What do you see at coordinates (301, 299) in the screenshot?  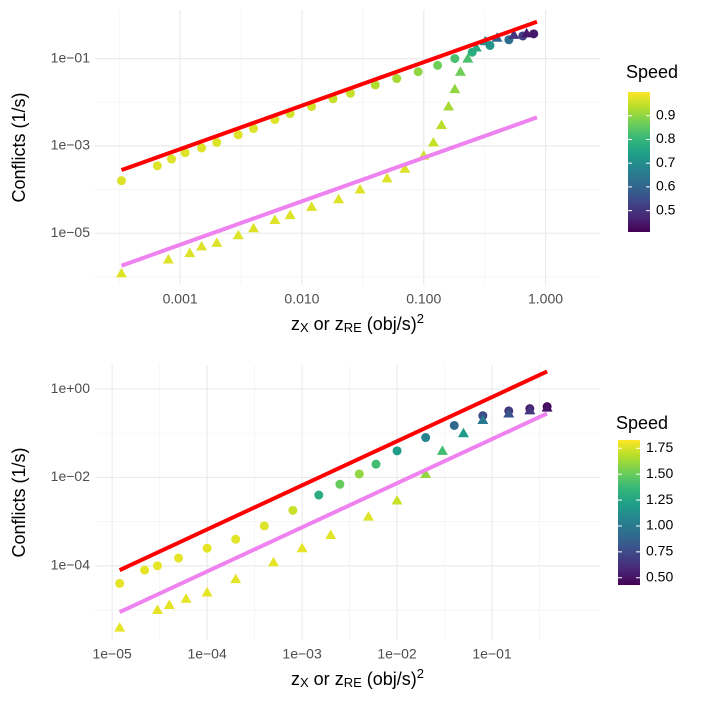 I see `x-tick-label: 0.010` at bounding box center [301, 299].